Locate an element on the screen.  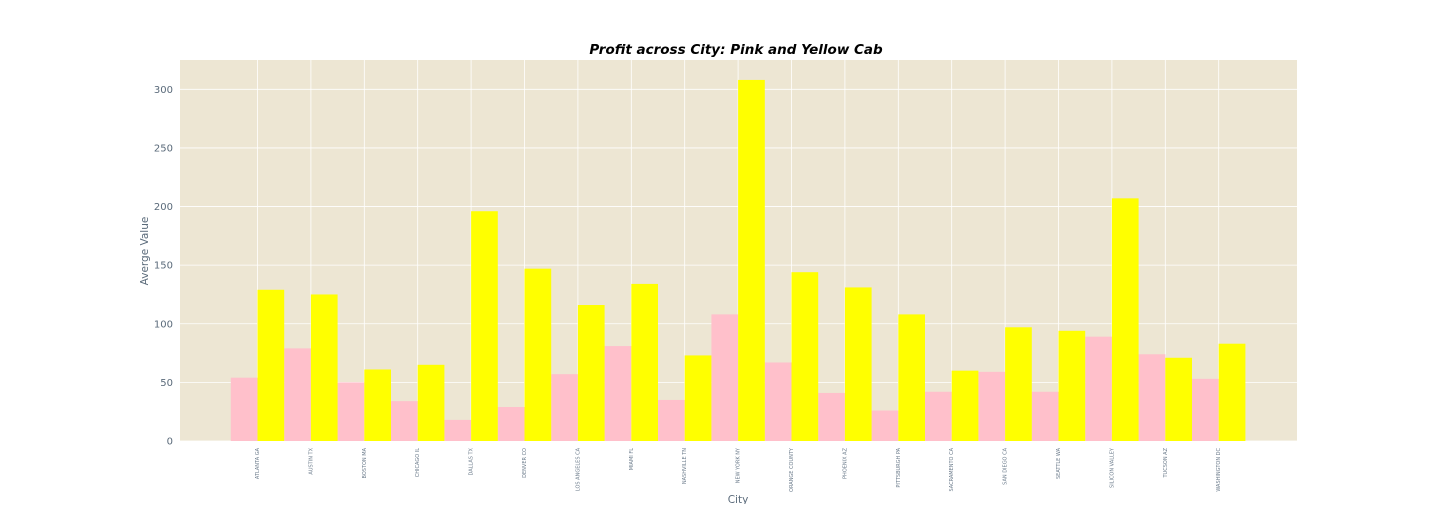
chart-title: Profit across City: Pink and Yellow Cab is located at coordinates (736, 50).